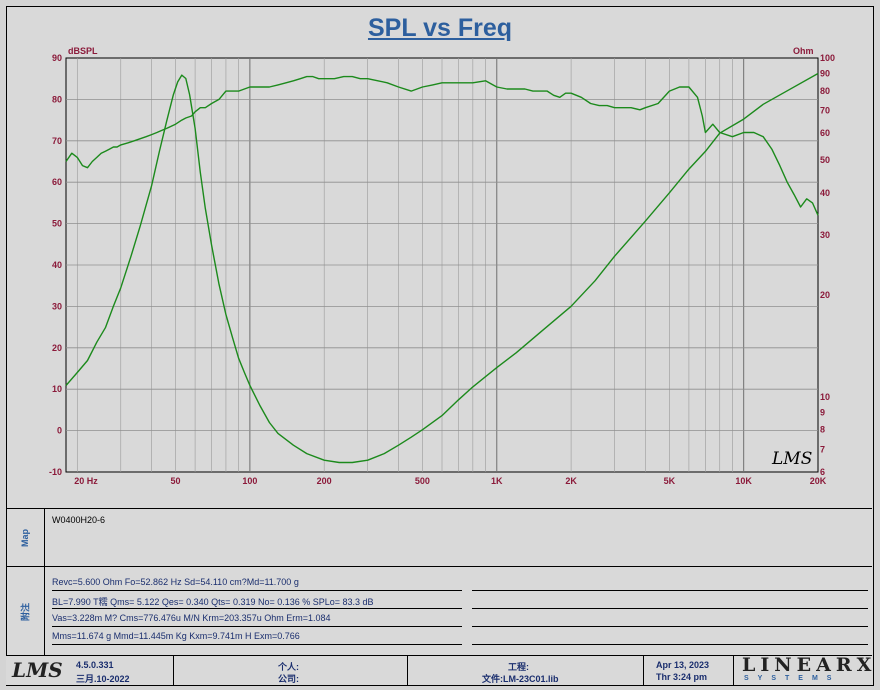 The width and height of the screenshot is (880, 690). What do you see at coordinates (439, 537) in the screenshot?
I see `map-panel: Map W0400H20-6` at bounding box center [439, 537].